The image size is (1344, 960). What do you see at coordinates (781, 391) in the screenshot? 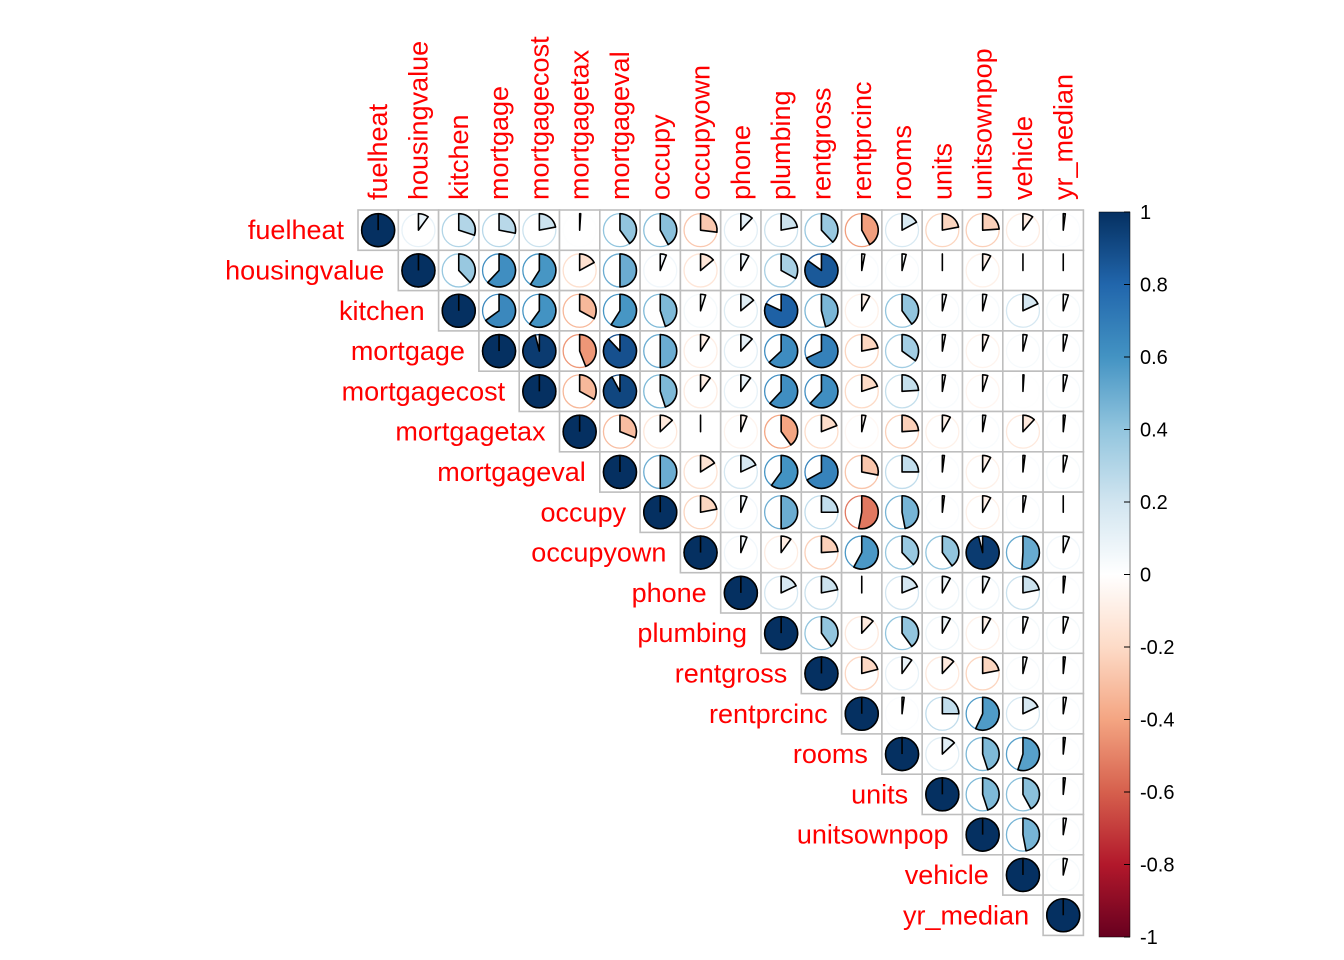
I see `cell-mortgagecost-plumbing` at bounding box center [781, 391].